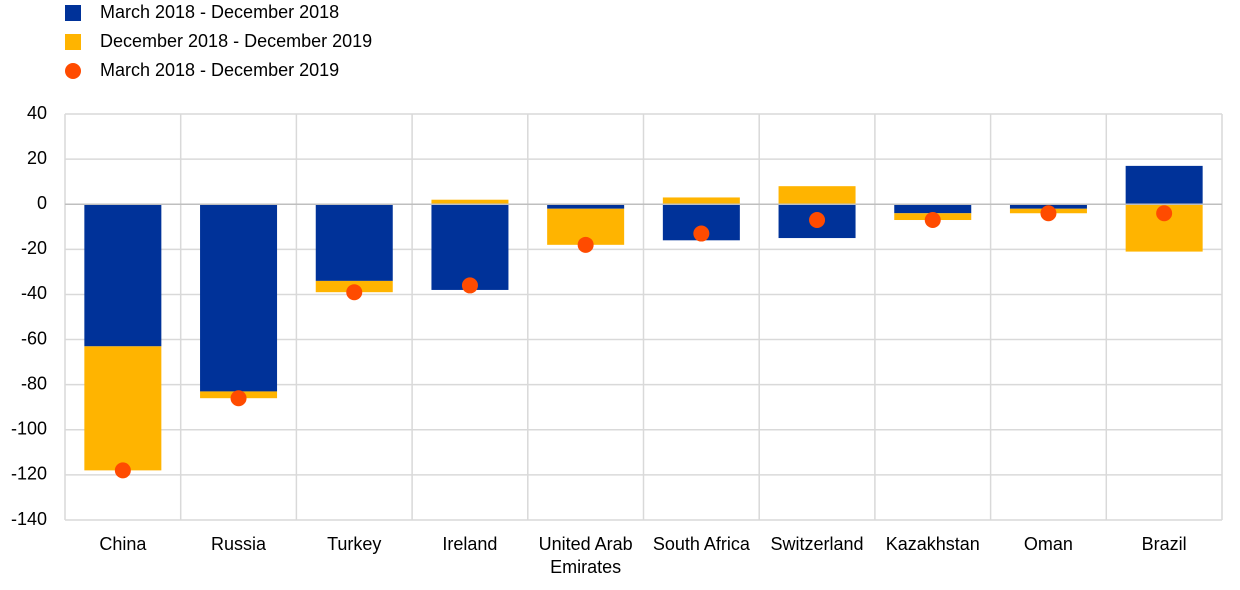 This screenshot has width=1240, height=590. Describe the element at coordinates (34, 383) in the screenshot. I see `y-tick-label: -80` at that location.